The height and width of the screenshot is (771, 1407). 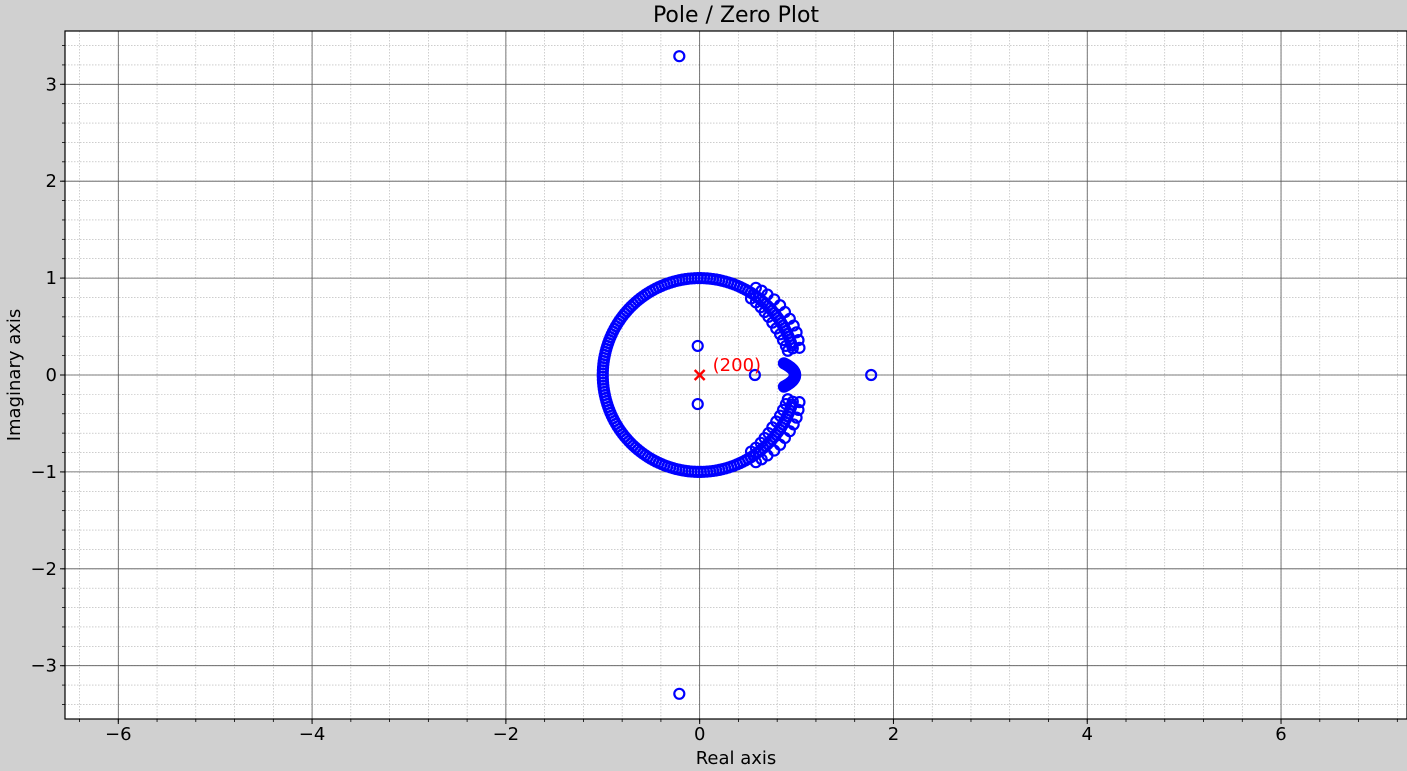 What do you see at coordinates (51, 84) in the screenshot?
I see `y-tick-label: 3` at bounding box center [51, 84].